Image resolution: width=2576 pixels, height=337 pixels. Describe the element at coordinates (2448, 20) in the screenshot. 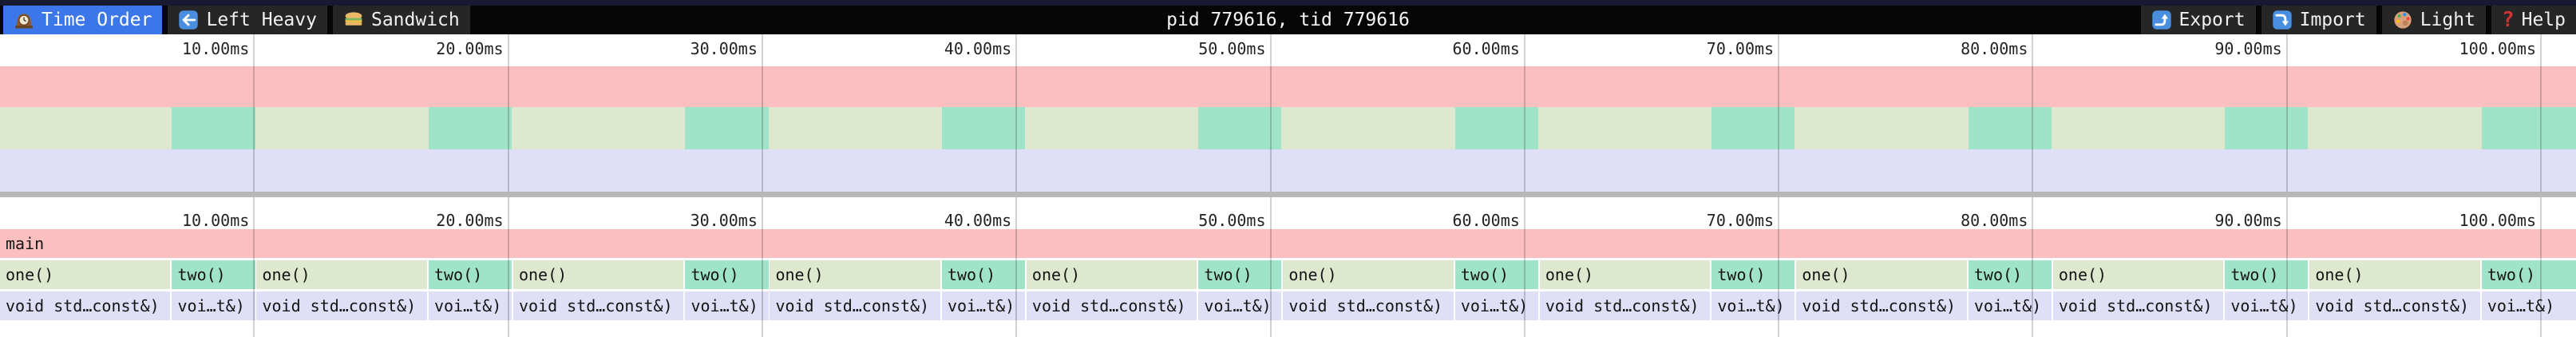

I see `action-label: Light` at that location.